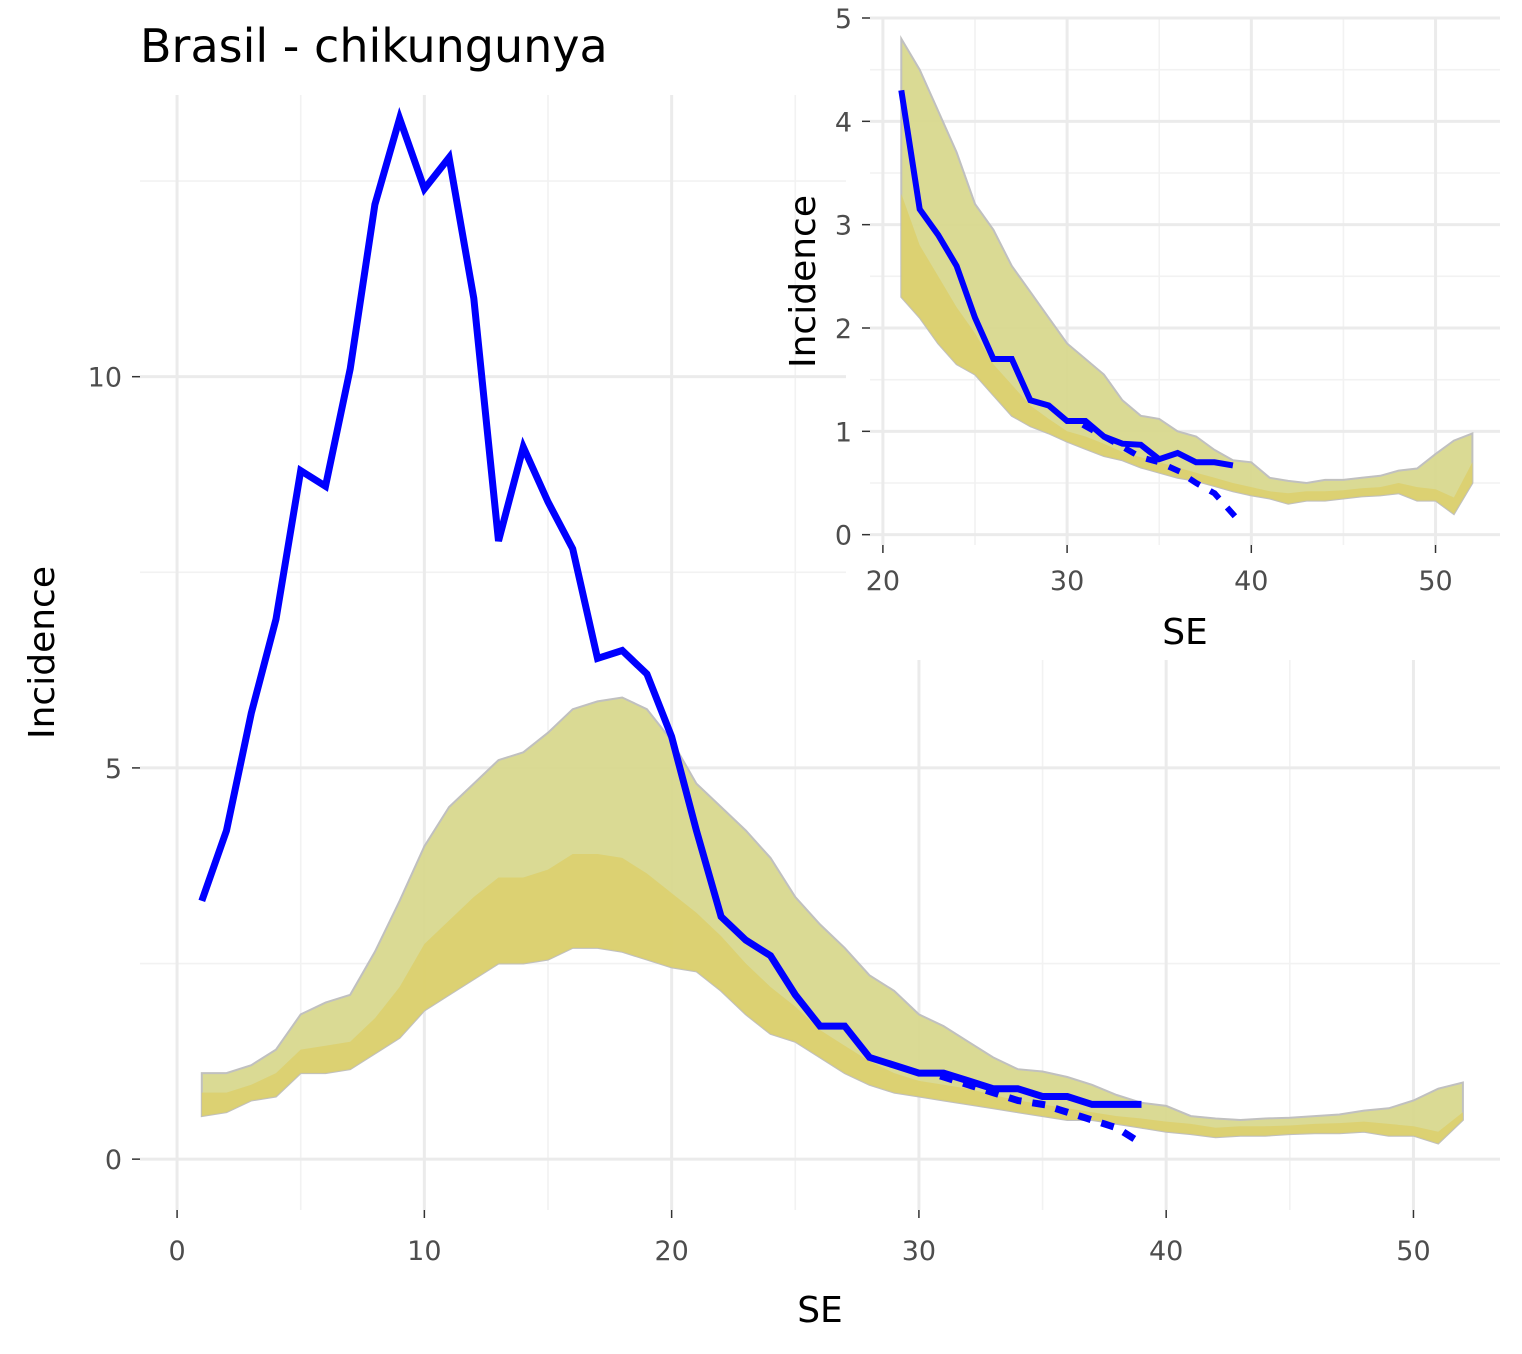  What do you see at coordinates (176, 1251) in the screenshot?
I see `main-x-tick-label: 0` at bounding box center [176, 1251].